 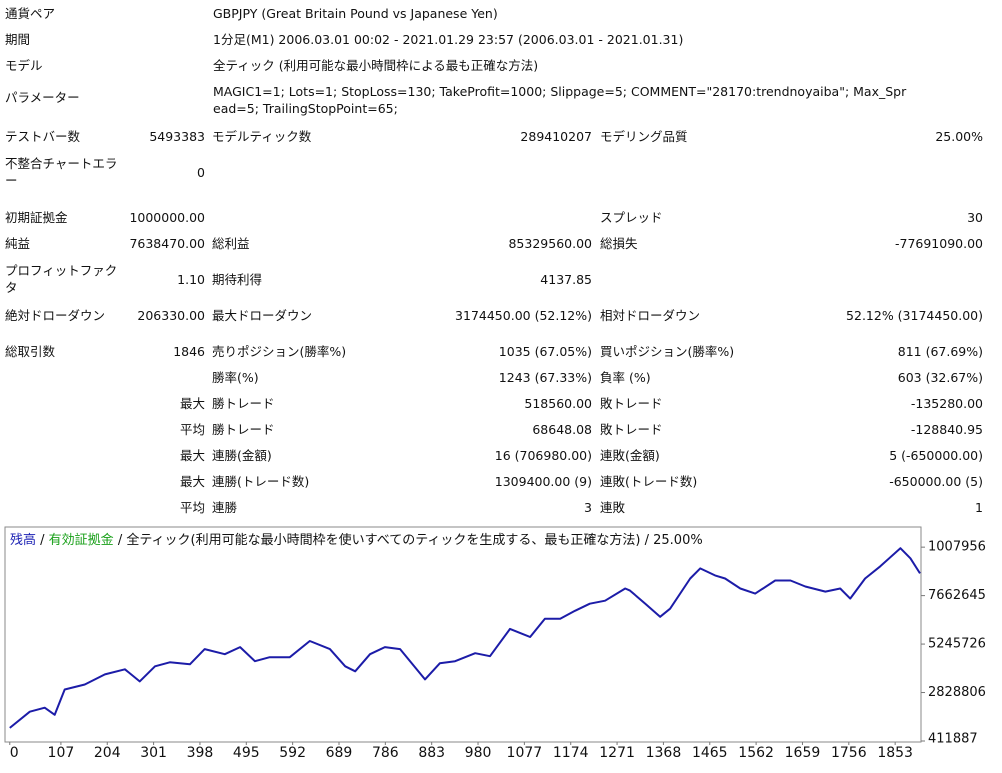 I want to click on summary-label: 通貨ペア, so click(x=30, y=13).